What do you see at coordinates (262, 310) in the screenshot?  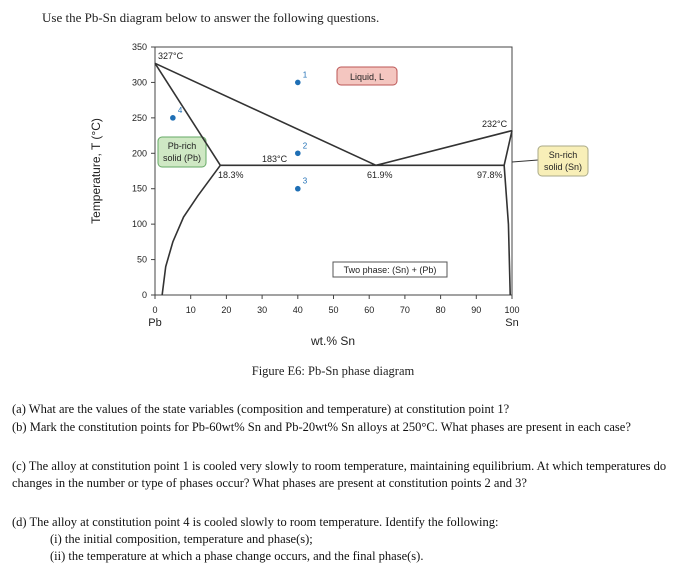 I see `x-tick-label: 30` at bounding box center [262, 310].